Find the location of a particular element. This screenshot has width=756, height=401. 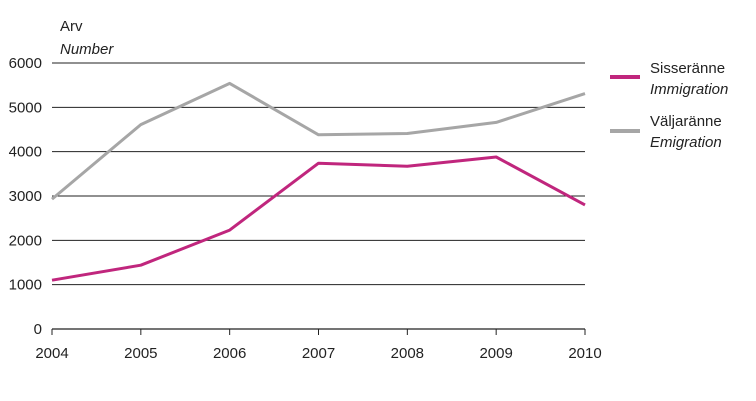

y-tick-label: 2000 is located at coordinates (25, 240).